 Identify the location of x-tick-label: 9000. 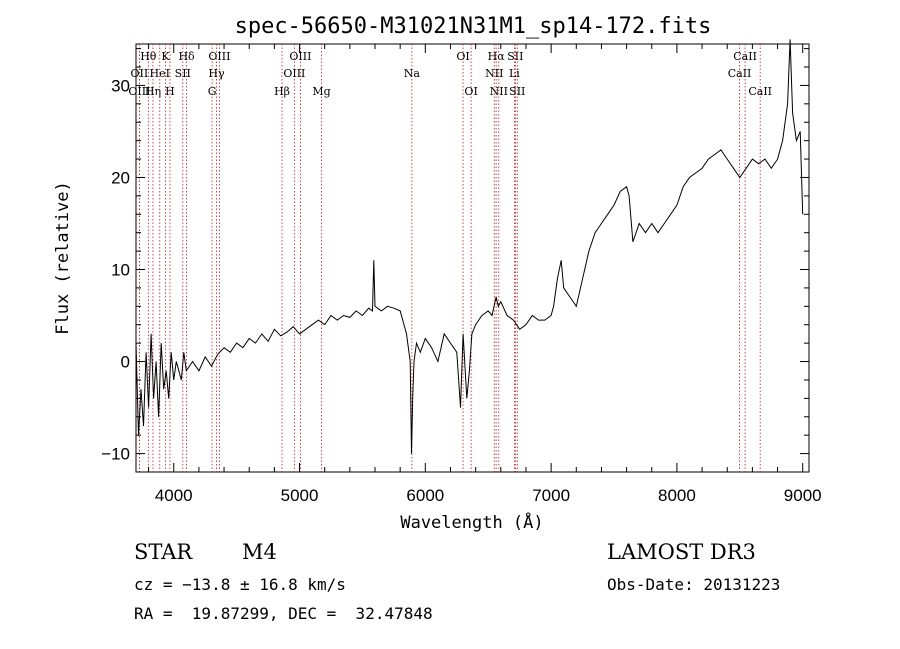
(803, 495).